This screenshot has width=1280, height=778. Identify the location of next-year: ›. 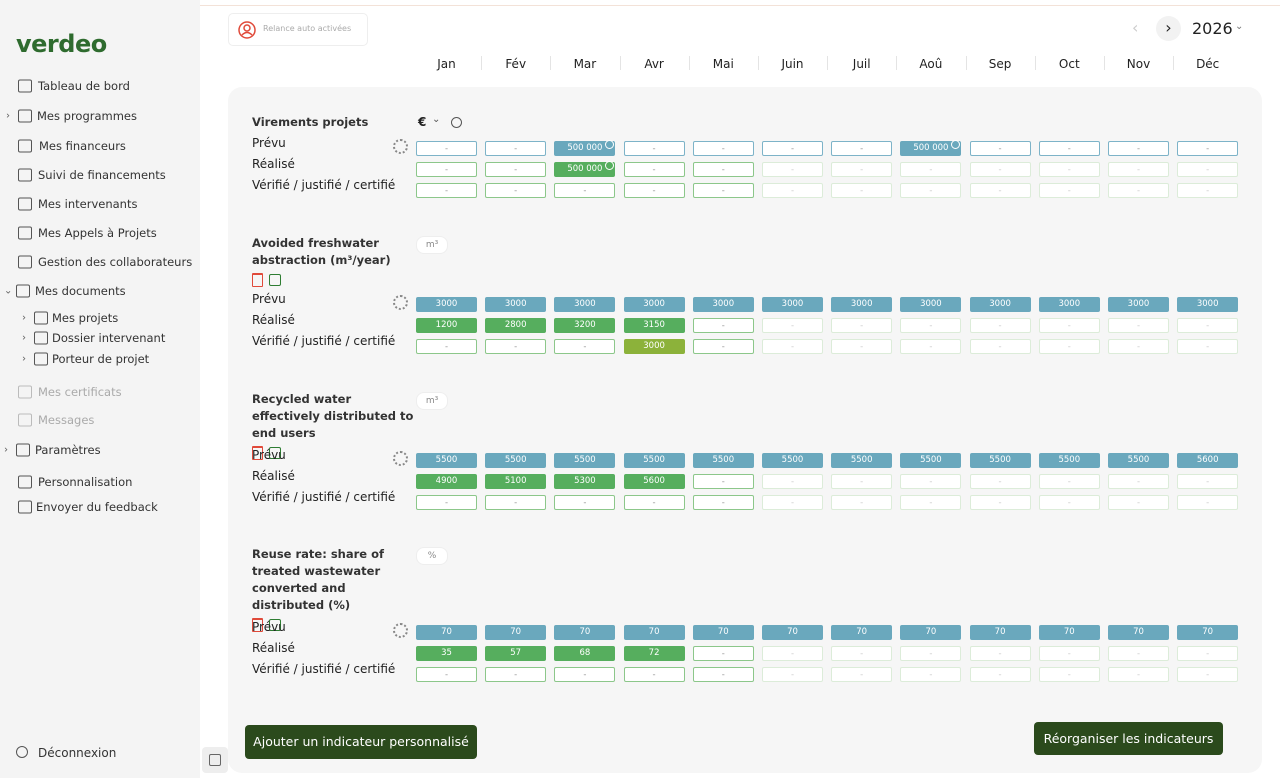
(1168, 28).